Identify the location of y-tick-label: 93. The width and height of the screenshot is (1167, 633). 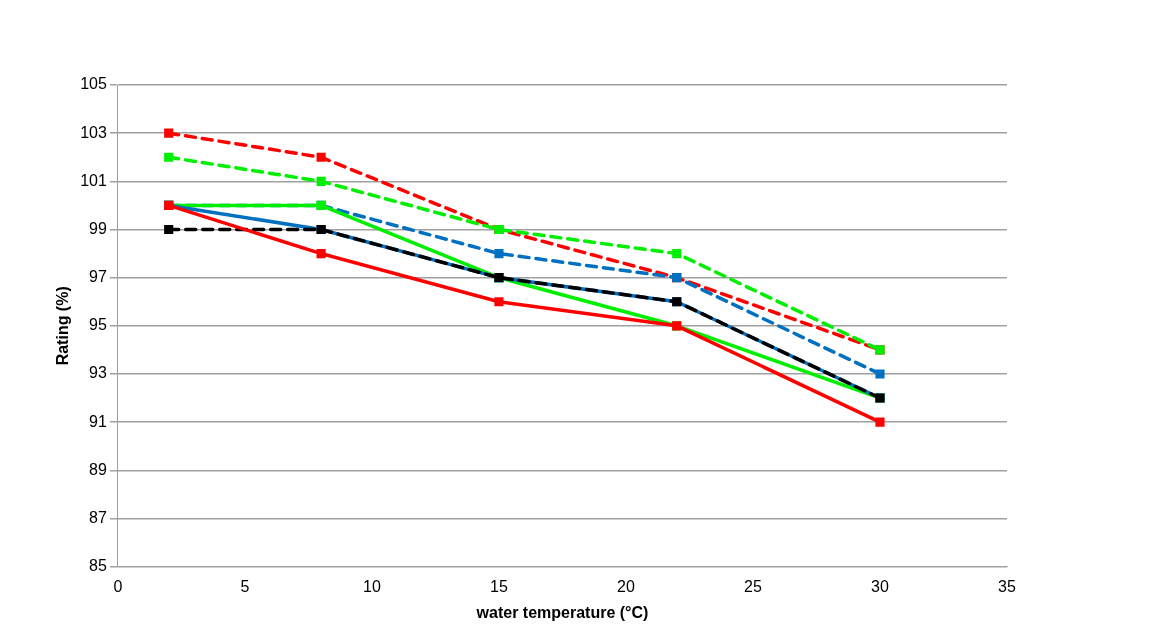
(98, 373).